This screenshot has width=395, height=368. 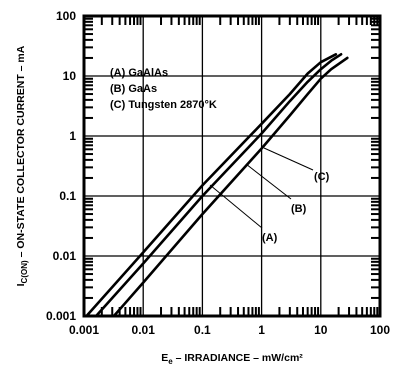 What do you see at coordinates (268, 181) in the screenshot?
I see `callout-leader-b` at bounding box center [268, 181].